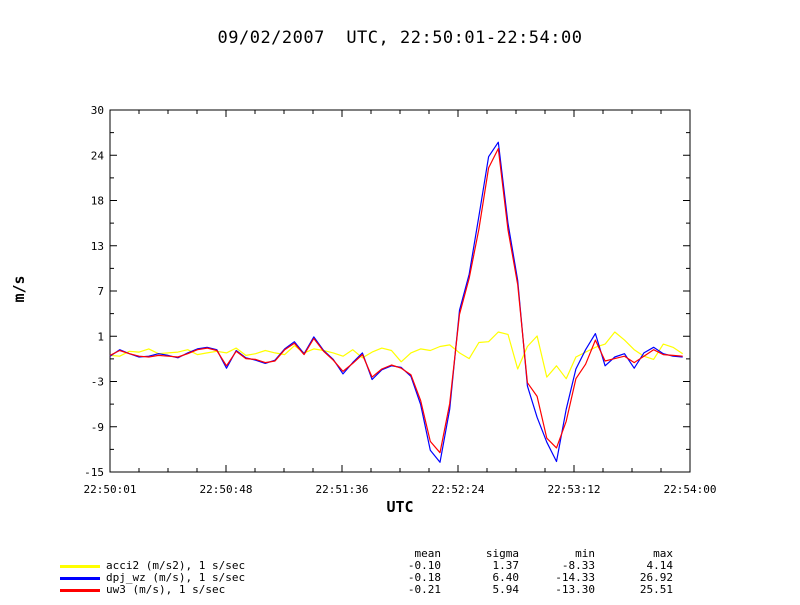  What do you see at coordinates (690, 489) in the screenshot?
I see `x-tick-label: 22:54:00` at bounding box center [690, 489].